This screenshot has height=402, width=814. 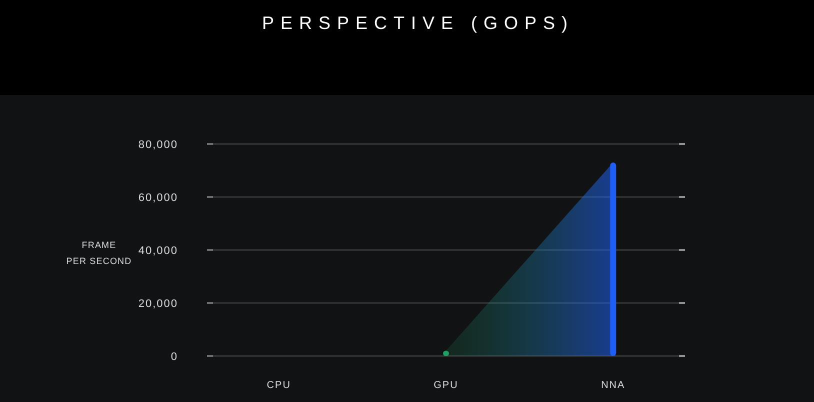 What do you see at coordinates (158, 304) in the screenshot?
I see `y-tick-label: 20,000` at bounding box center [158, 304].